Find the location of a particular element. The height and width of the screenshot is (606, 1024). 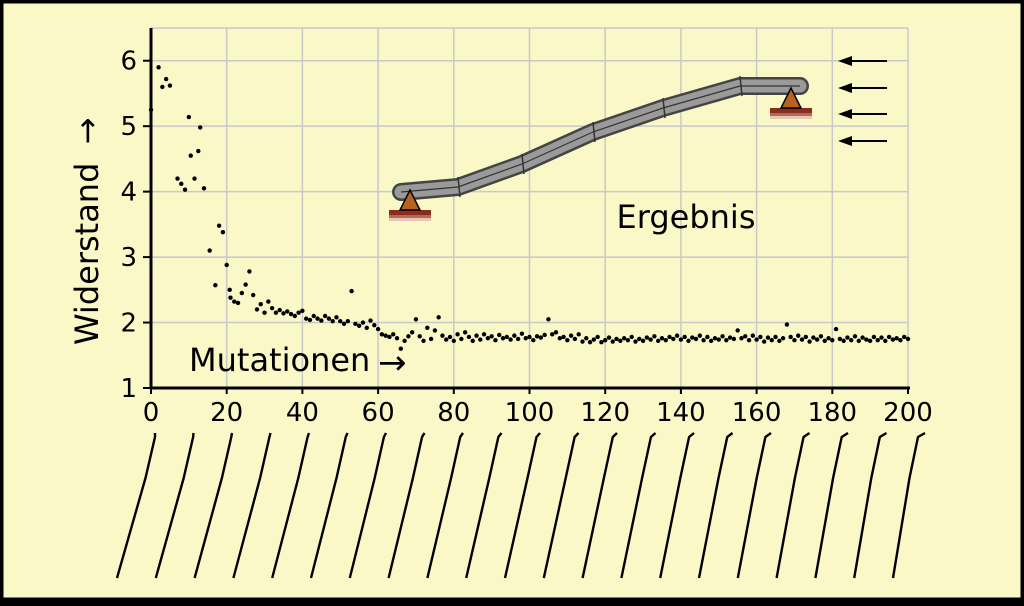

y-tick-label: 1 is located at coordinates (128, 389).